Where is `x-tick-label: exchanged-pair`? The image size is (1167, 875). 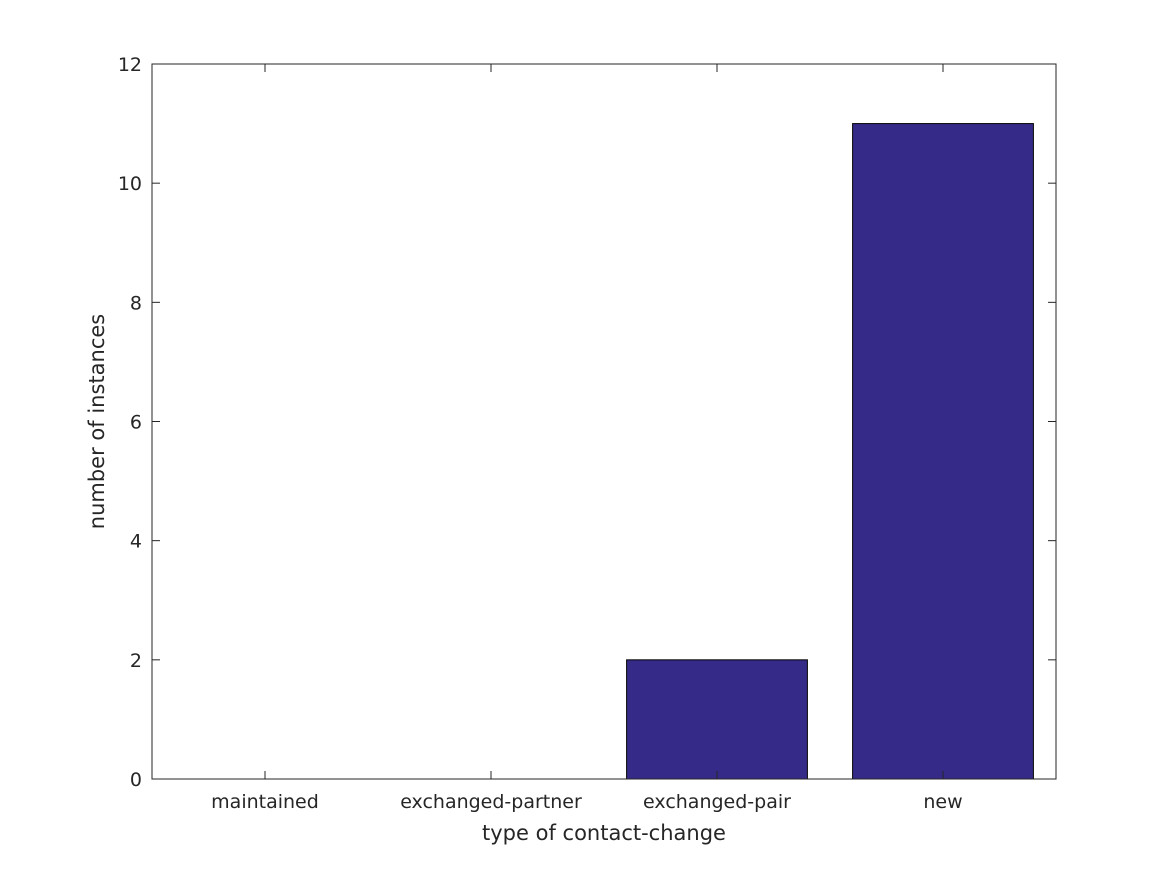
x-tick-label: exchanged-pair is located at coordinates (717, 802).